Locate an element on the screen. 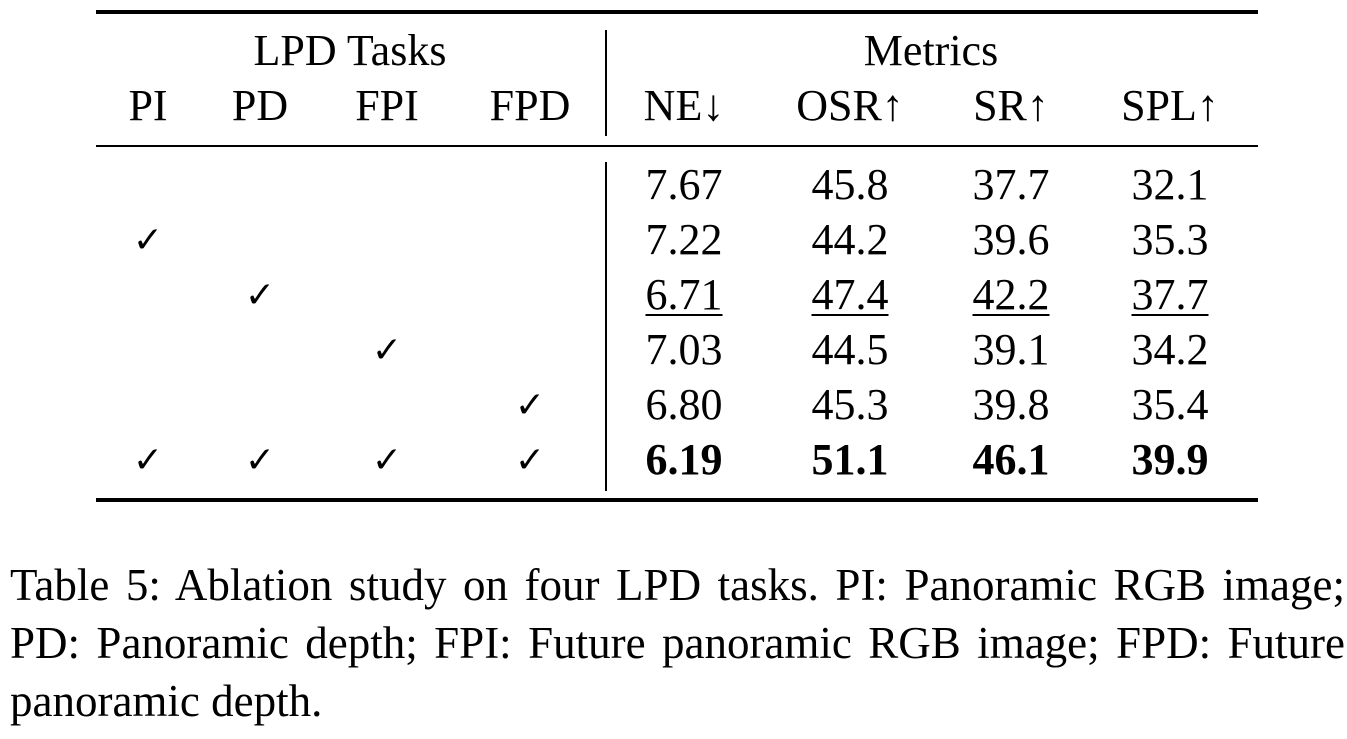 This screenshot has width=1347, height=739. metric-value: 39.9 is located at coordinates (1170, 459).